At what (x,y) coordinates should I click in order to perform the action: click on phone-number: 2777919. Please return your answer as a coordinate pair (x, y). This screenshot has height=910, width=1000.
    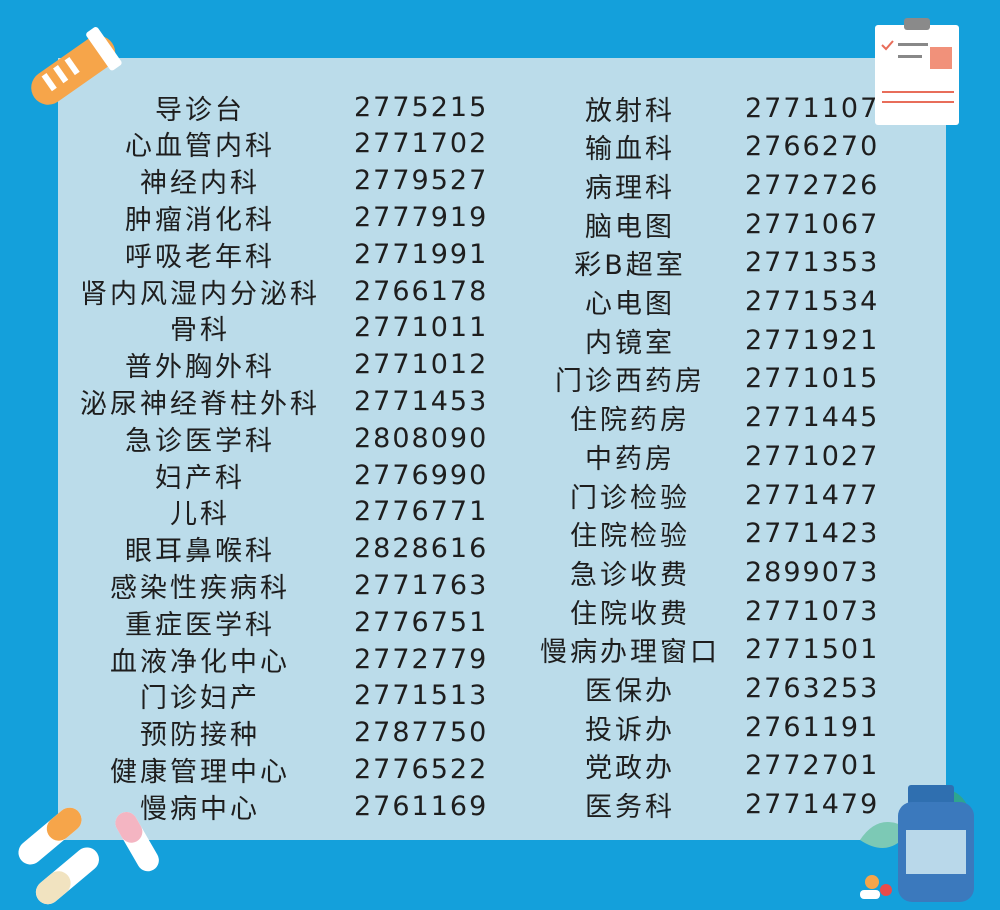
    Looking at the image, I should click on (421, 217).